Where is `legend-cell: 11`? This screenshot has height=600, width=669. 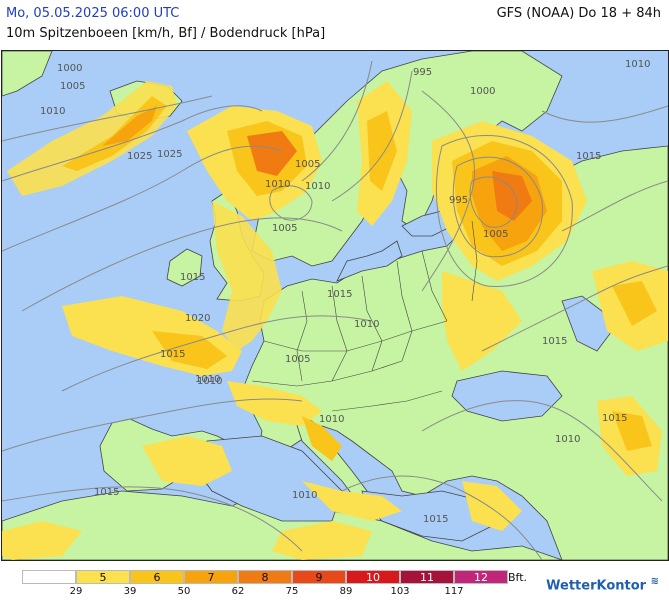 legend-cell: 11 is located at coordinates (427, 577).